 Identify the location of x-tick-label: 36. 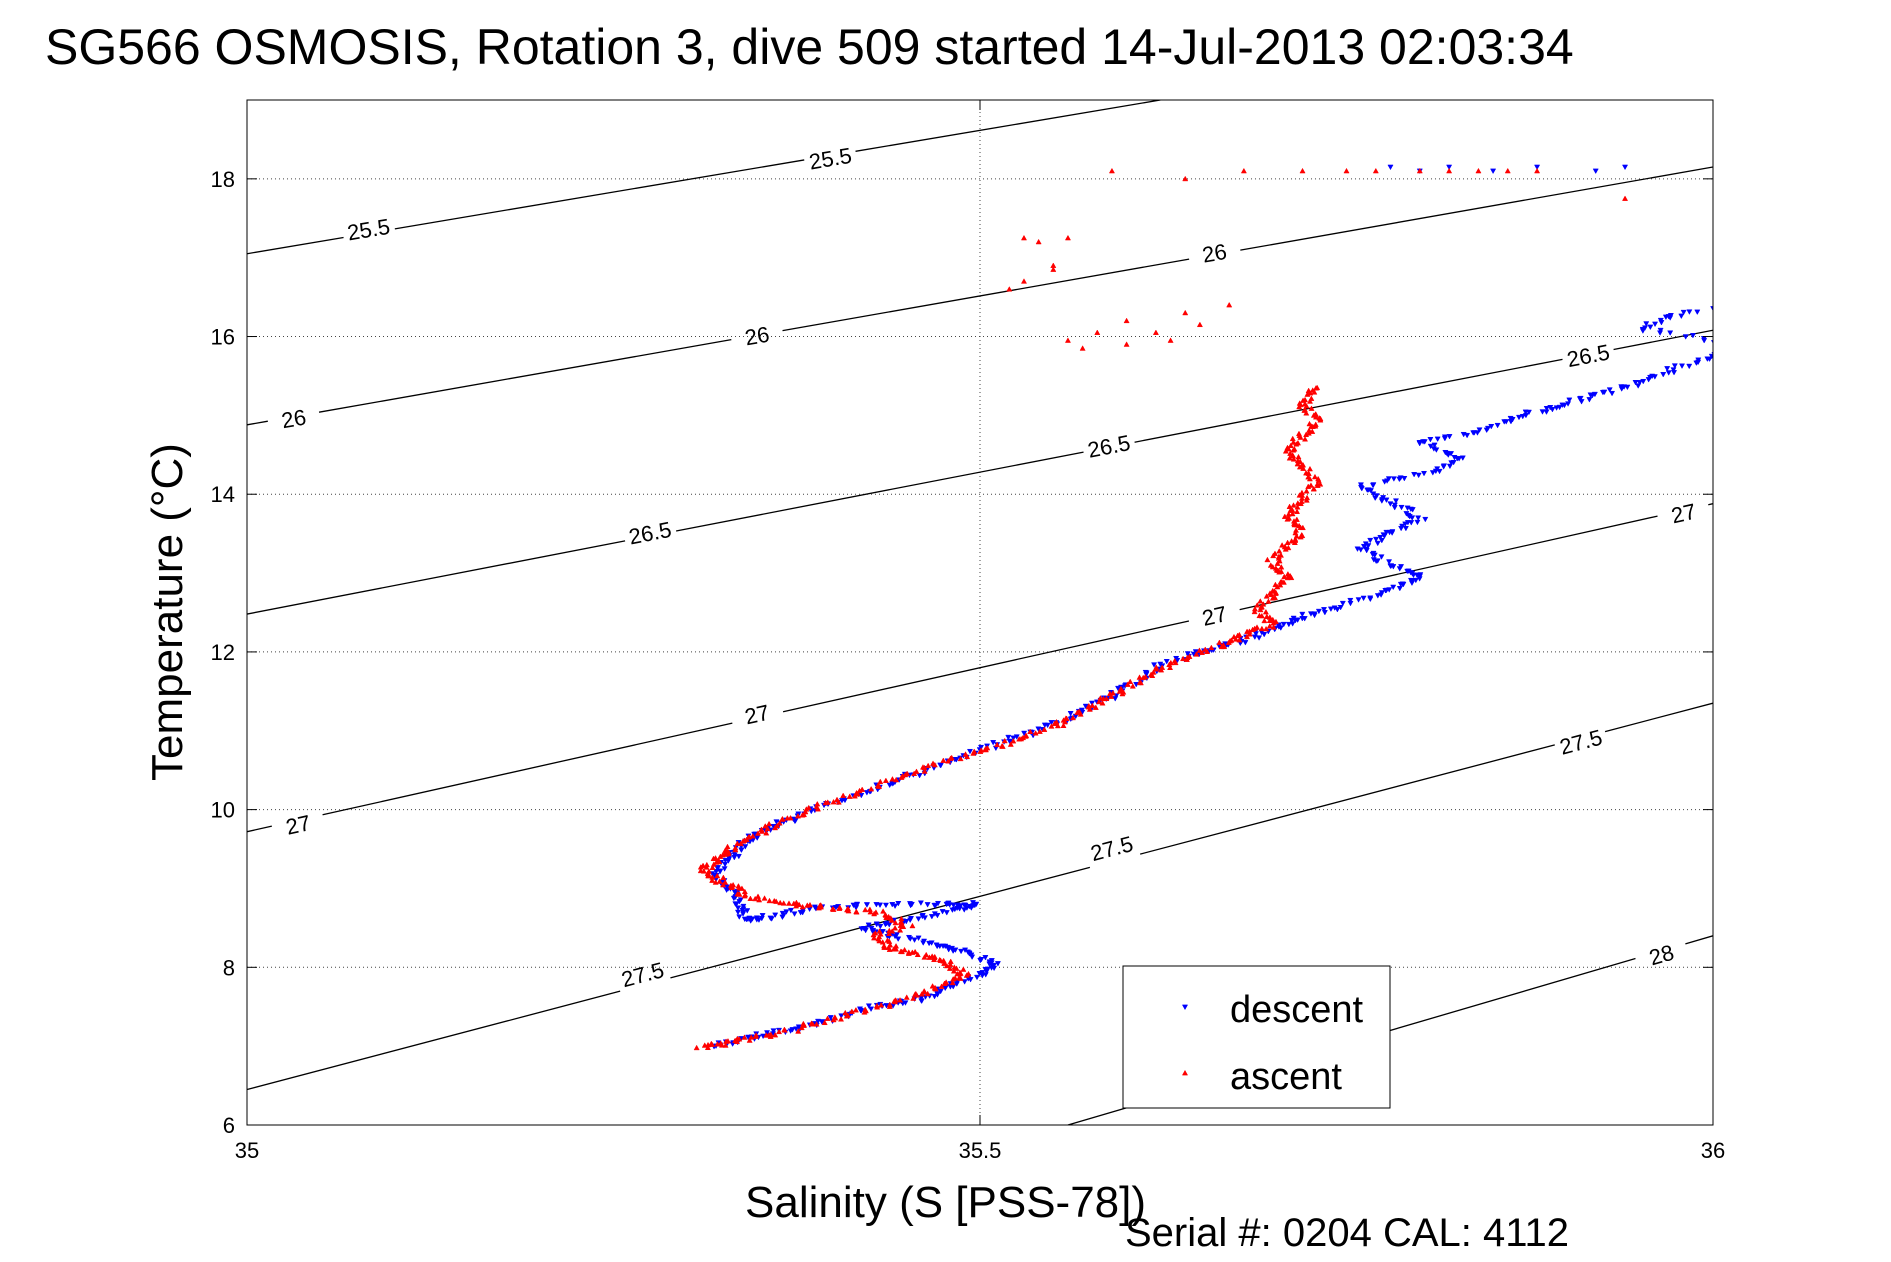
(1713, 1150).